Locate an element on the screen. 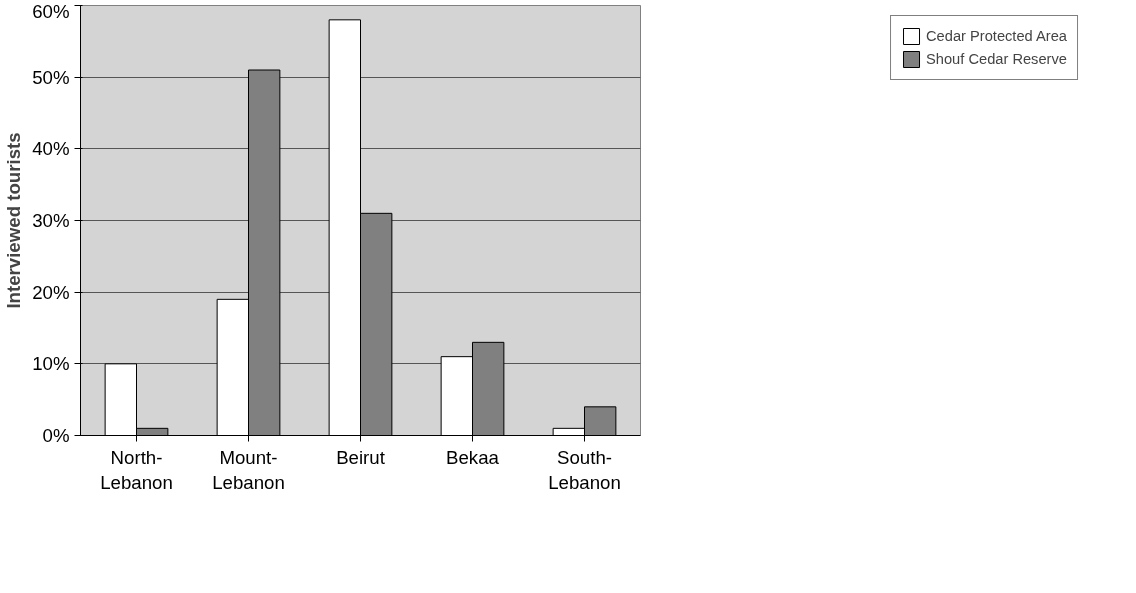 This screenshot has height=593, width=1136. x-tick-label: Beirut is located at coordinates (361, 457).